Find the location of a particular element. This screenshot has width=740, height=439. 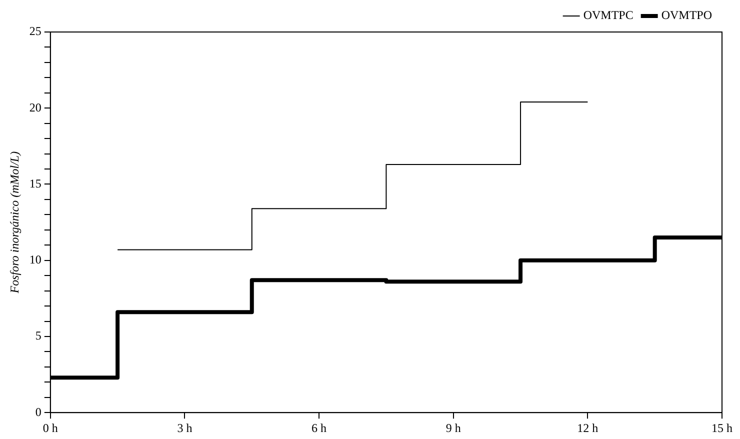

x-tick-label: 3 h is located at coordinates (184, 427).